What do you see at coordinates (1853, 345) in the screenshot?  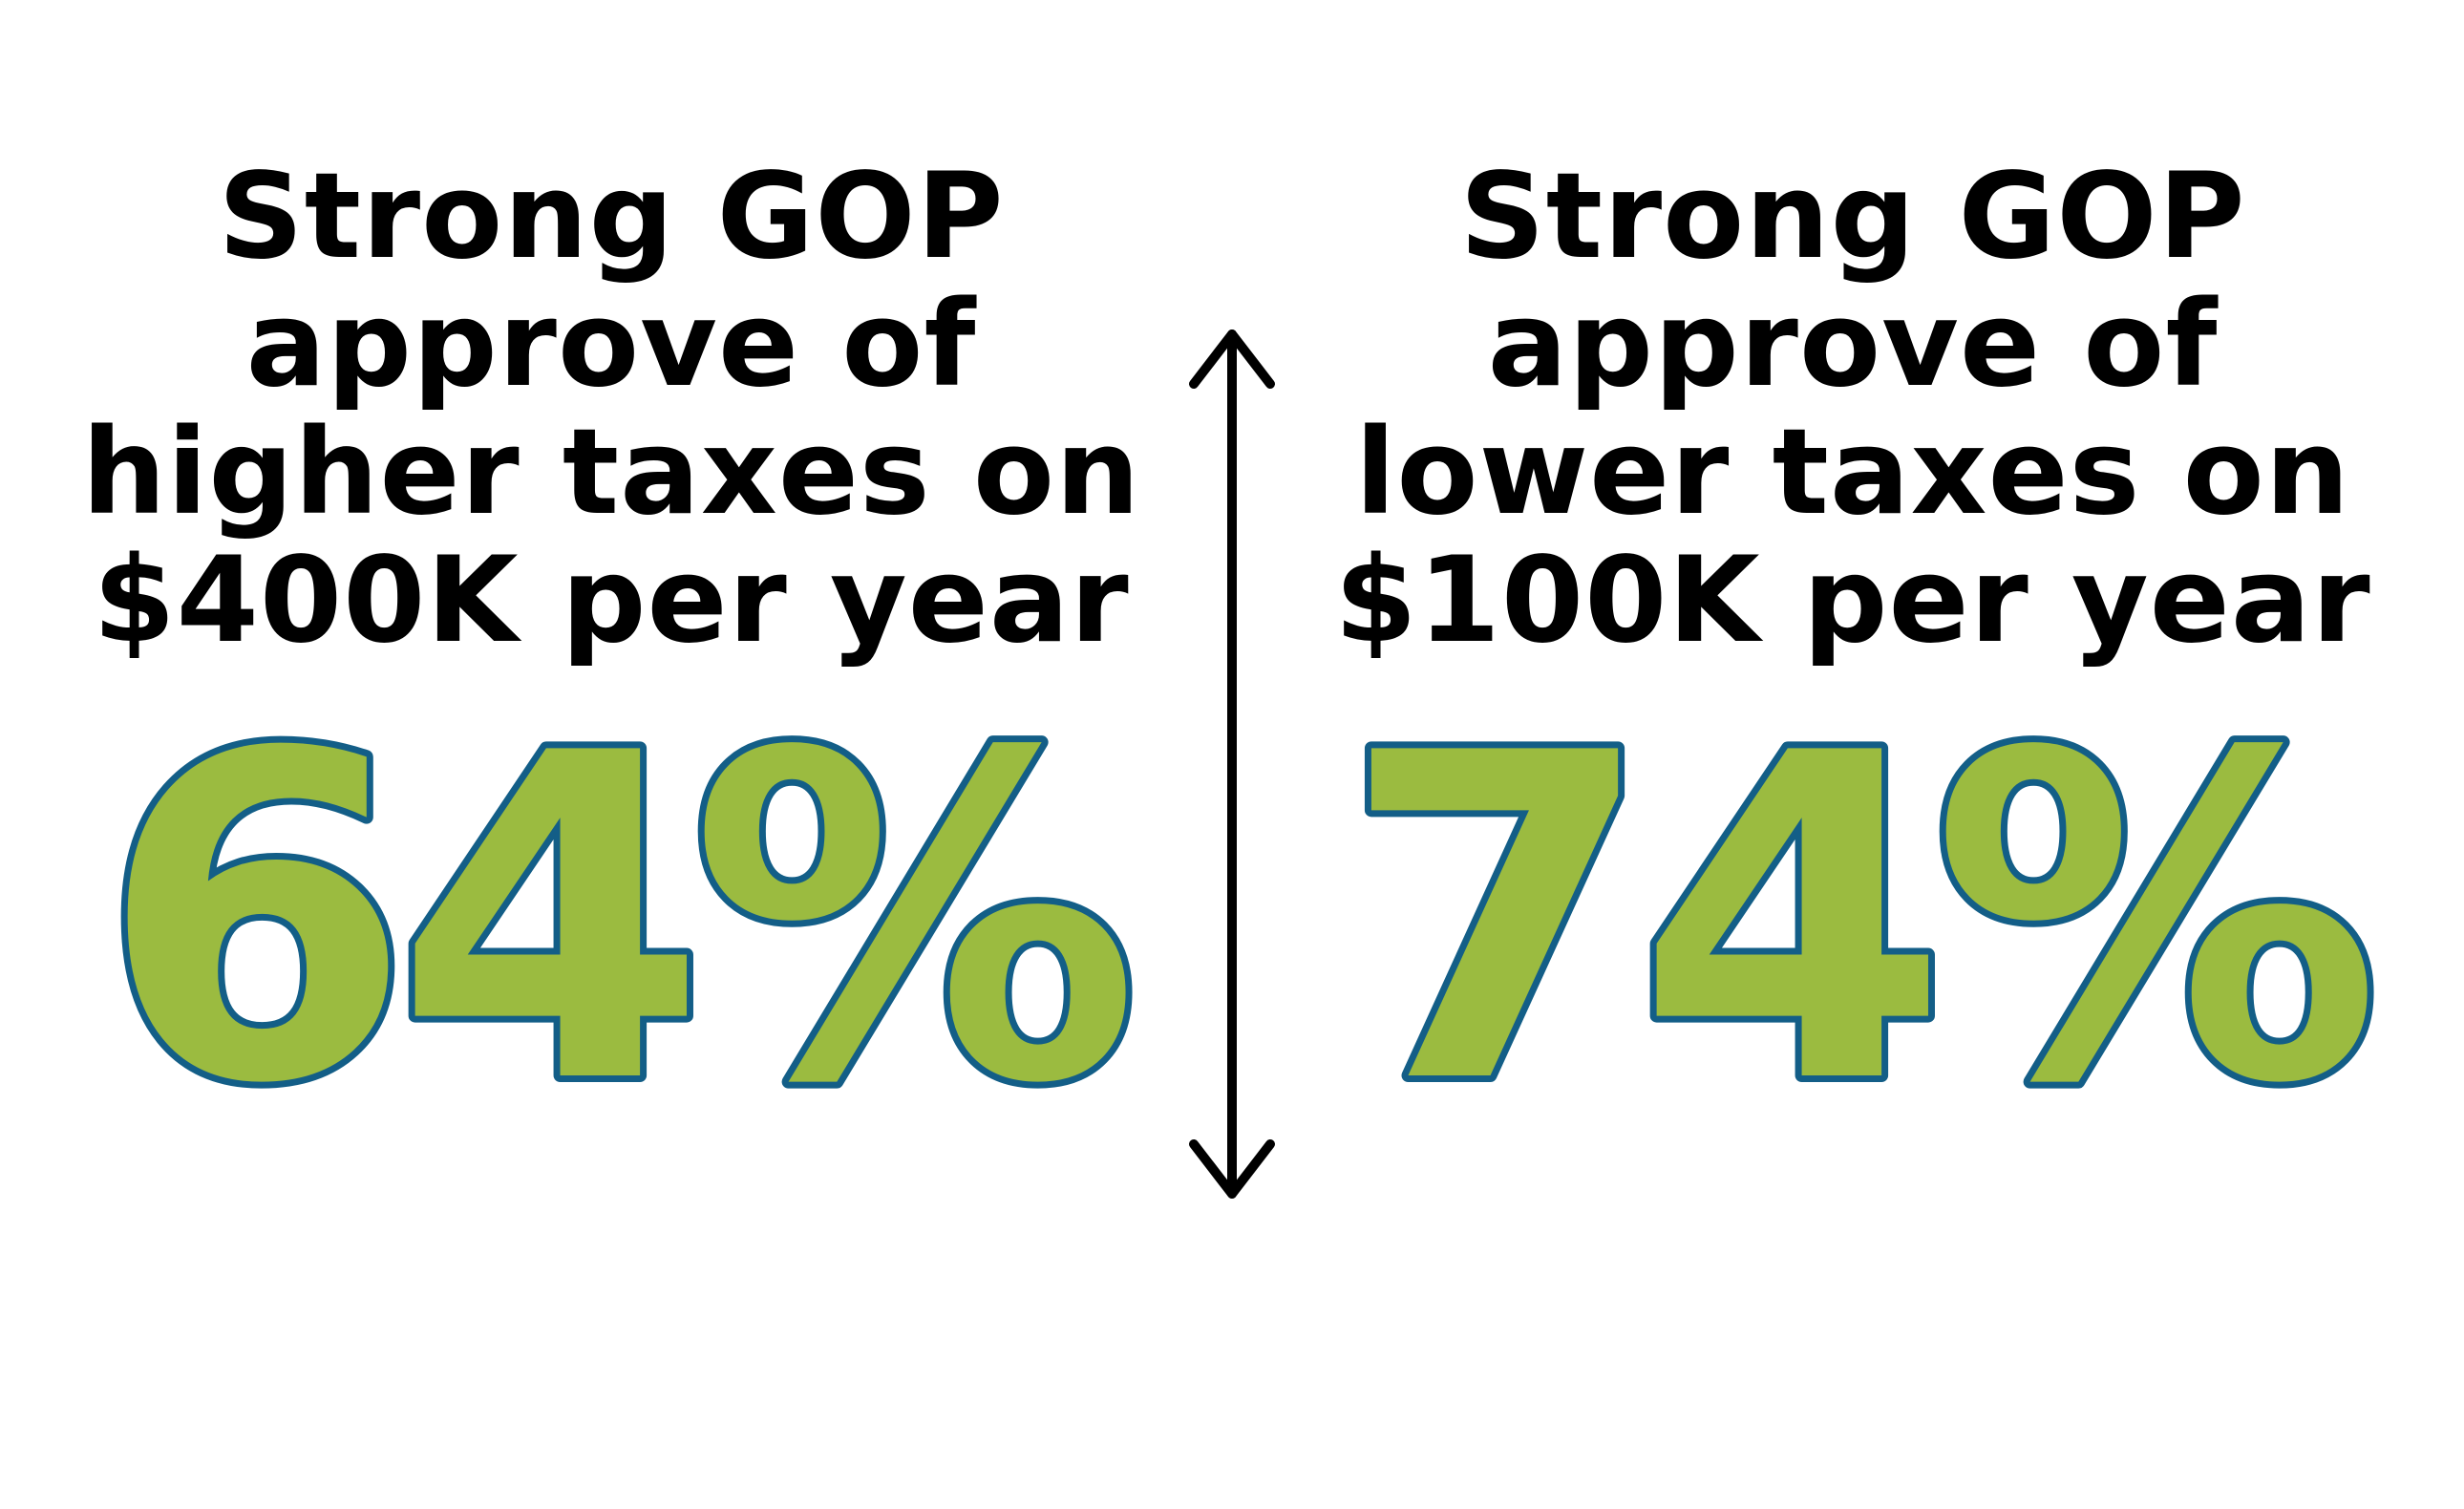 I see `right-statement-line-2: approve of` at bounding box center [1853, 345].